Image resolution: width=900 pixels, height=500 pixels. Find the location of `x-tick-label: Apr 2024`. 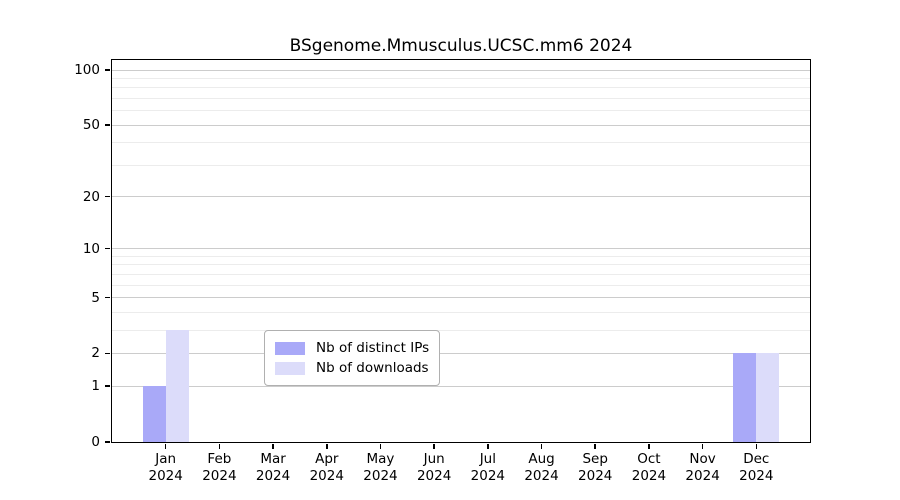

x-tick-label: Apr 2024 is located at coordinates (327, 468).